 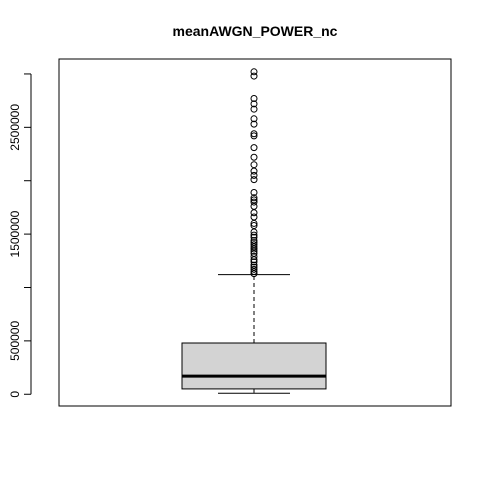 I want to click on iqr-box, so click(x=254, y=366).